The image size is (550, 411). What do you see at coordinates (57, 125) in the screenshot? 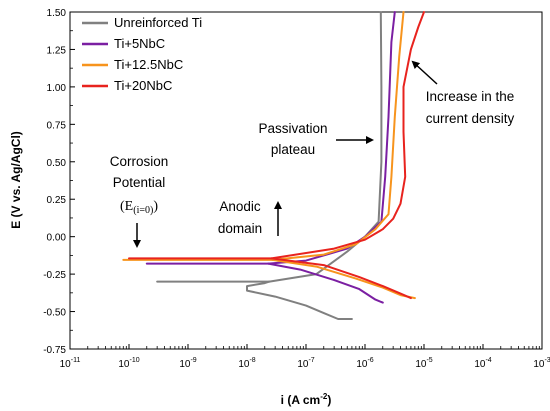
I see `y-tick-label: 0.75` at bounding box center [57, 125].